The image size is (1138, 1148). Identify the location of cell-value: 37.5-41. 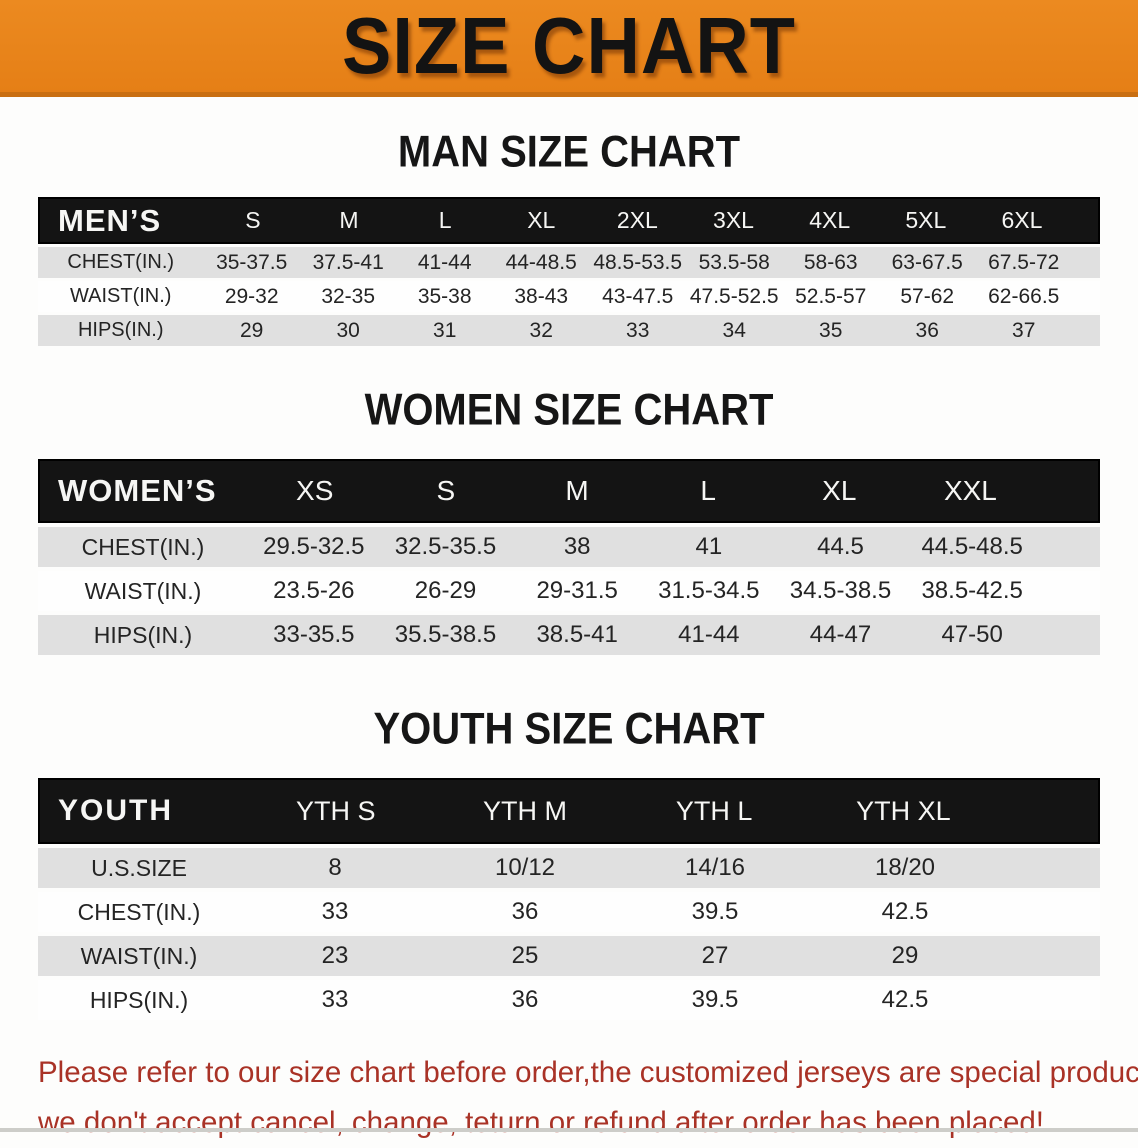
(348, 262).